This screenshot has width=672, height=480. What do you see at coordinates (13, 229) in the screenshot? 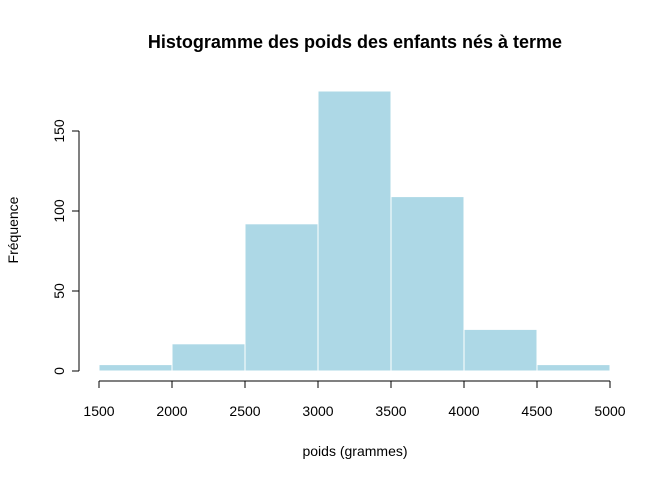
I see `y-axis-label: Fréquence` at bounding box center [13, 229].